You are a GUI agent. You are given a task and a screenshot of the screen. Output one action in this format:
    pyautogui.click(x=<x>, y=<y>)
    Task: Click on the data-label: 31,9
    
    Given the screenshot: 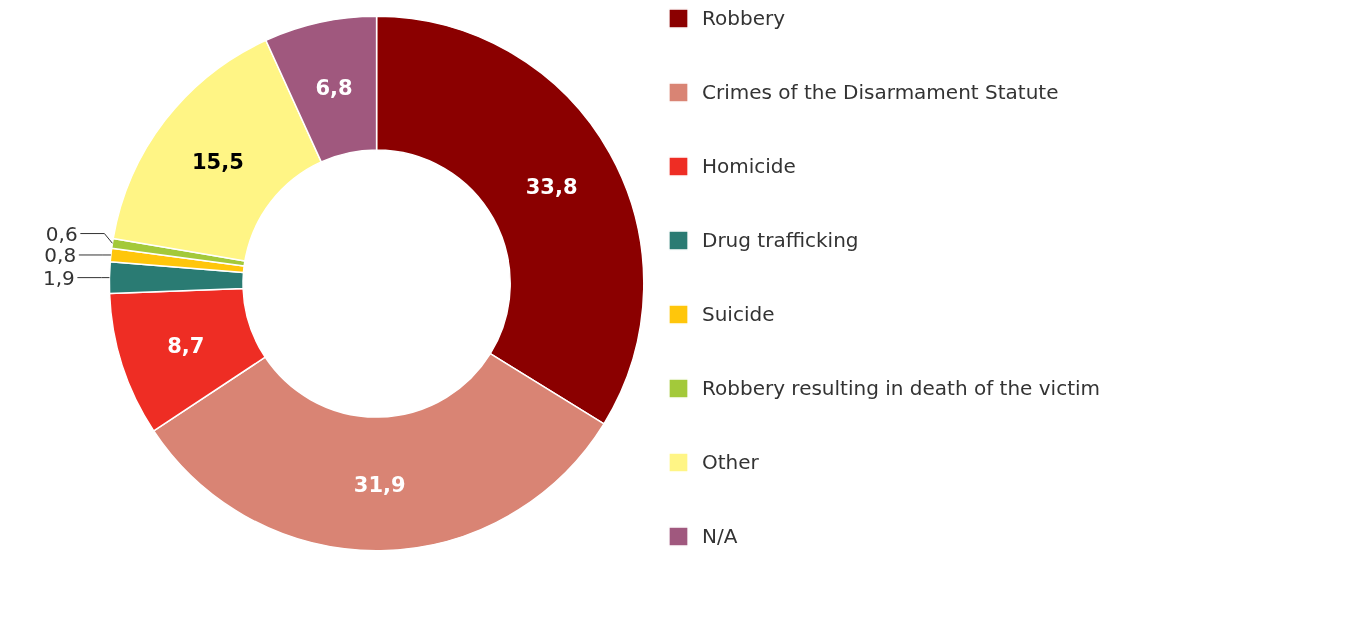 What is the action you would take?
    pyautogui.click(x=379, y=485)
    